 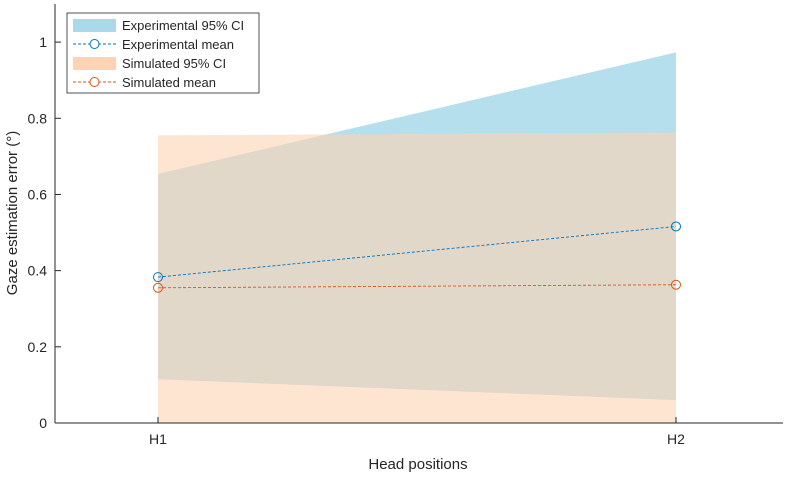 I want to click on x-tick-label: H1, so click(x=158, y=439).